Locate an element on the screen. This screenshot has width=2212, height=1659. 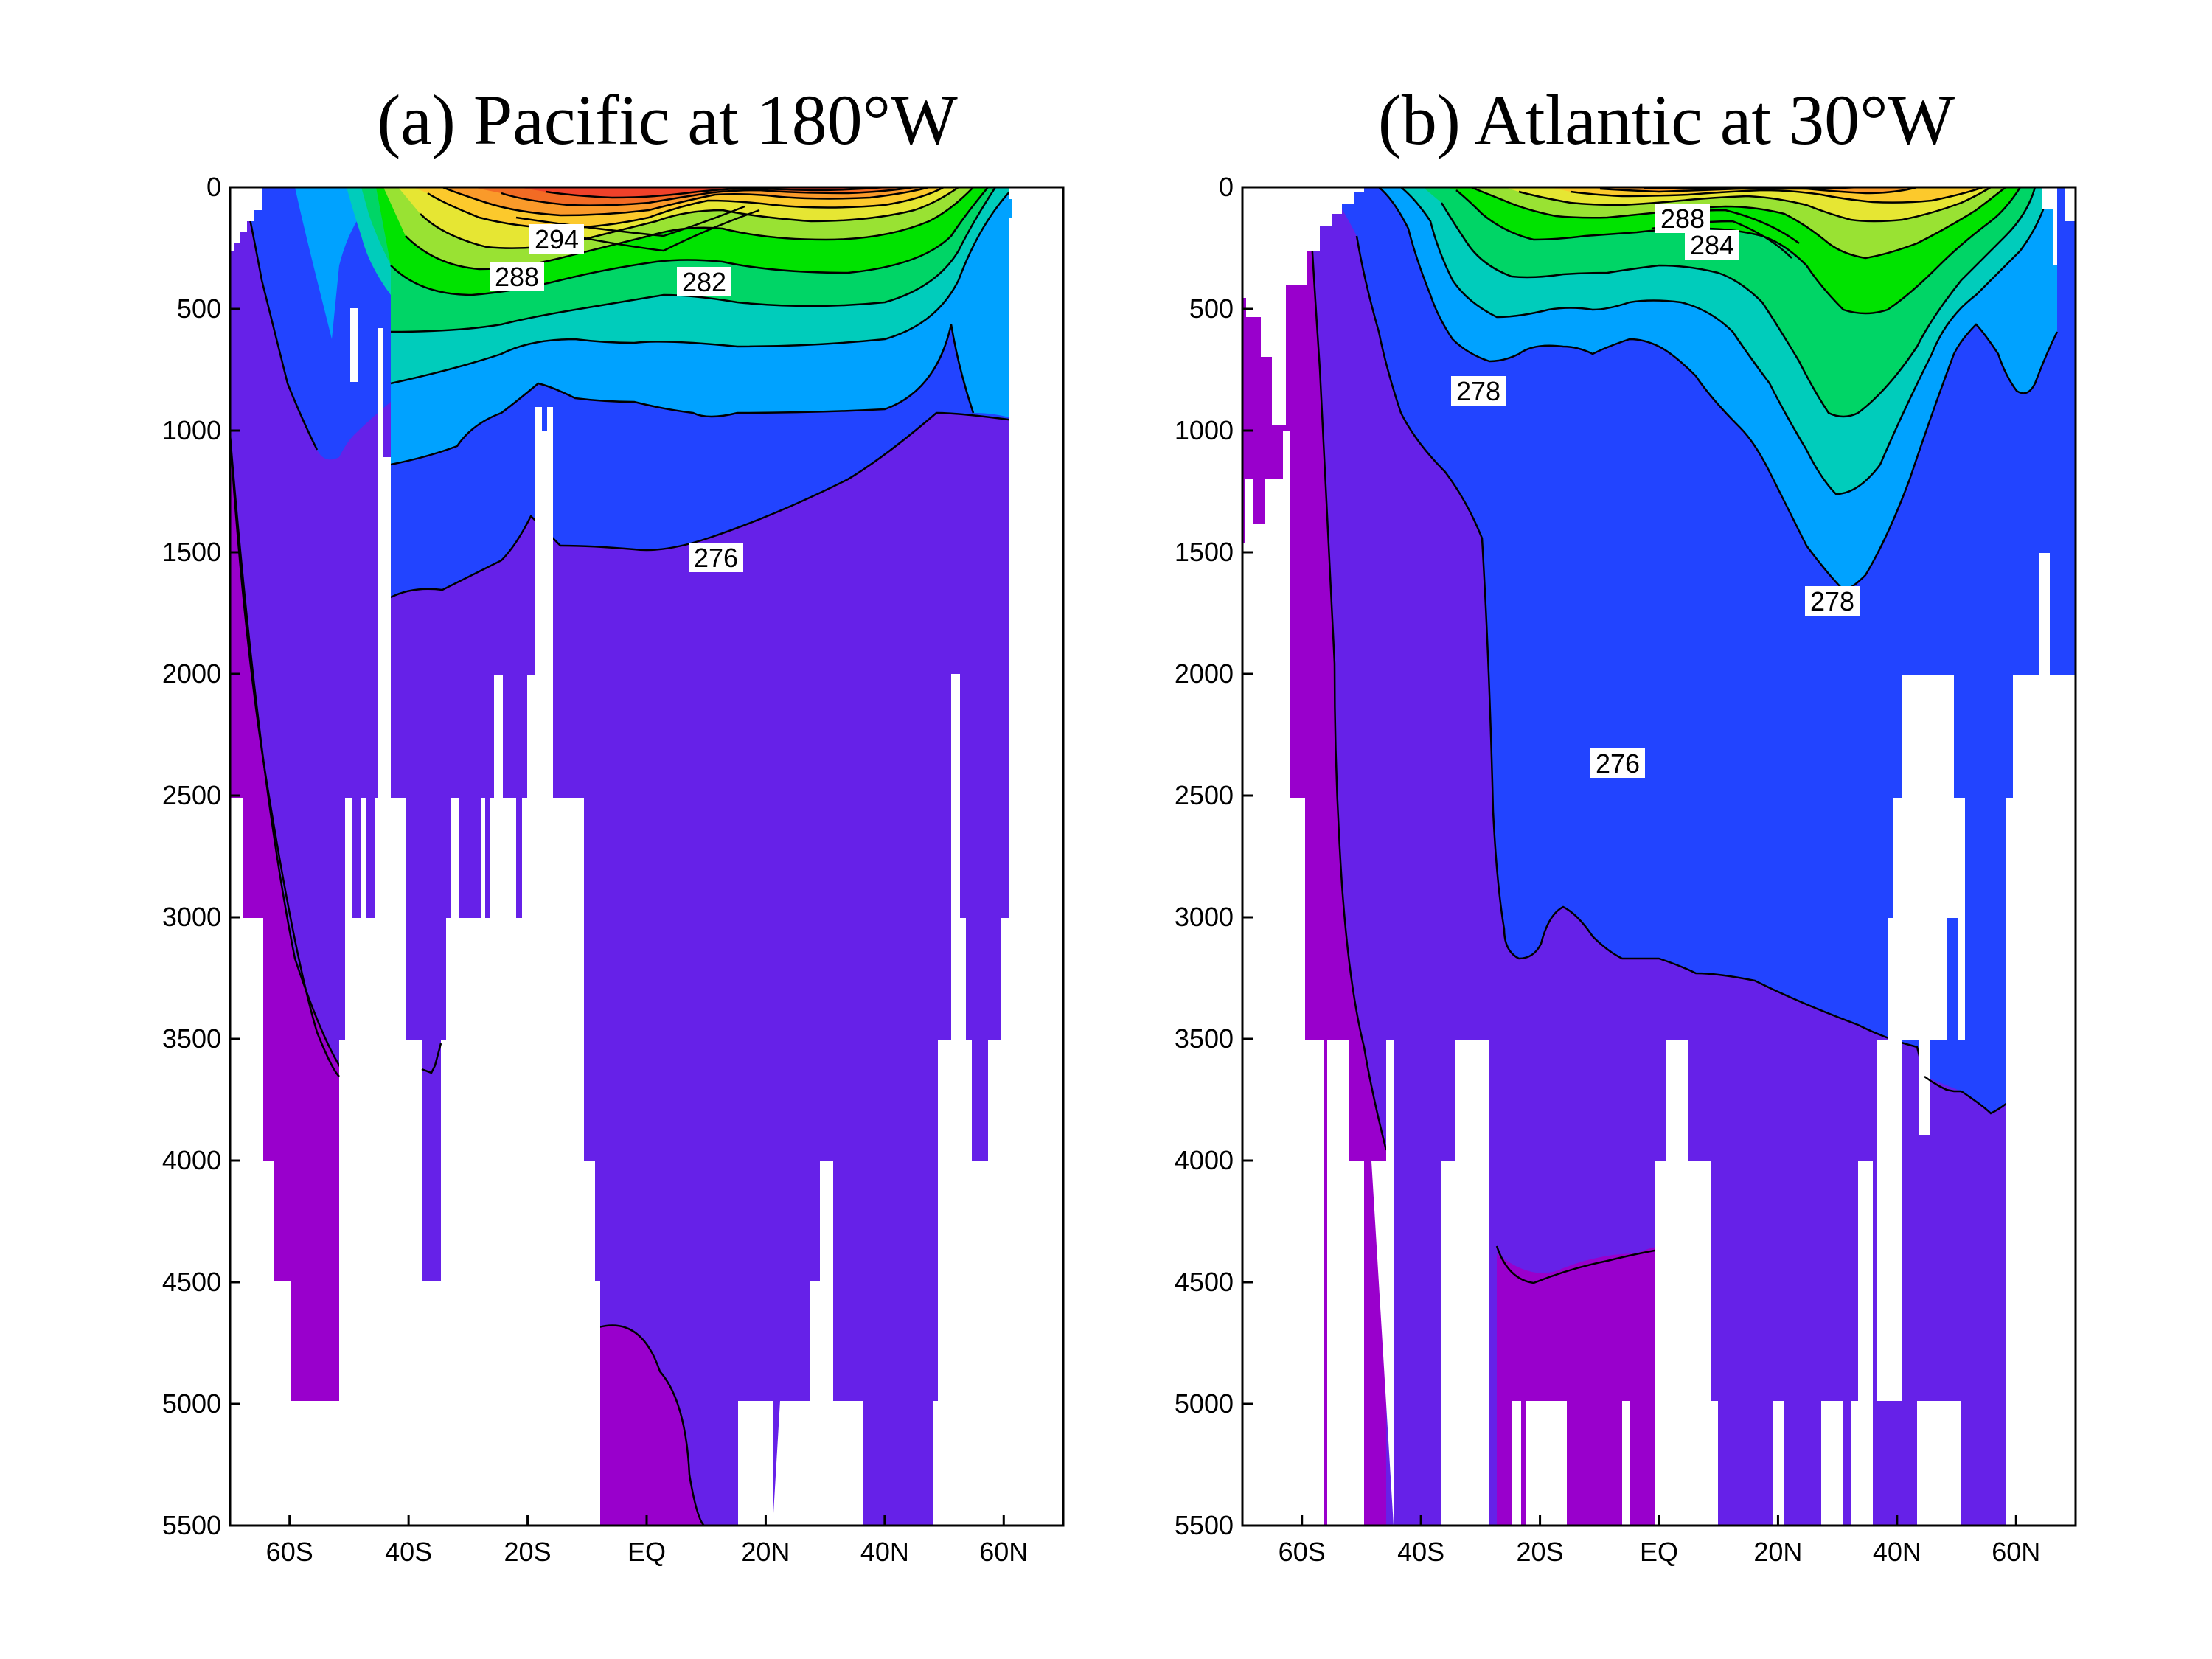
contour-label-284: 284 is located at coordinates (1712, 245).